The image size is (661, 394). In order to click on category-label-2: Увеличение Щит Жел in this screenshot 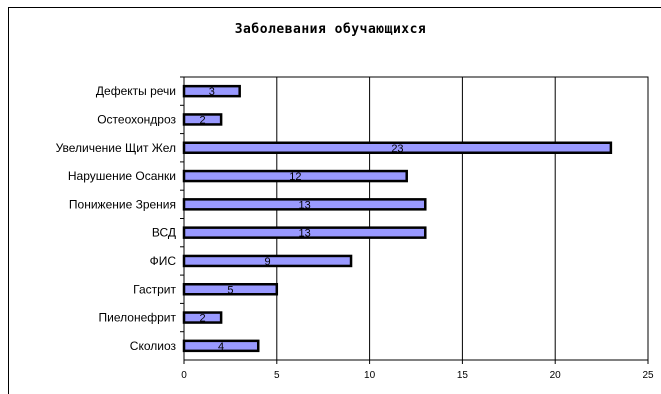, I will do `click(116, 148)`.